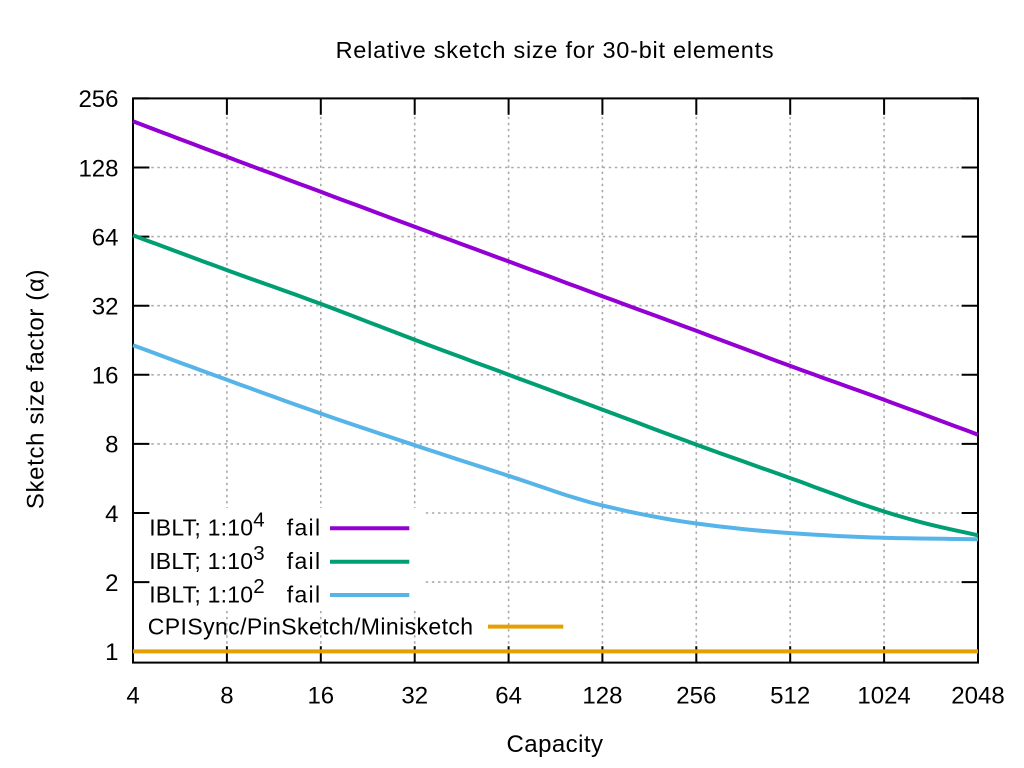 The height and width of the screenshot is (768, 1024). I want to click on svg-text: CPISync/PinSketch/Minisketch, so click(311, 626).